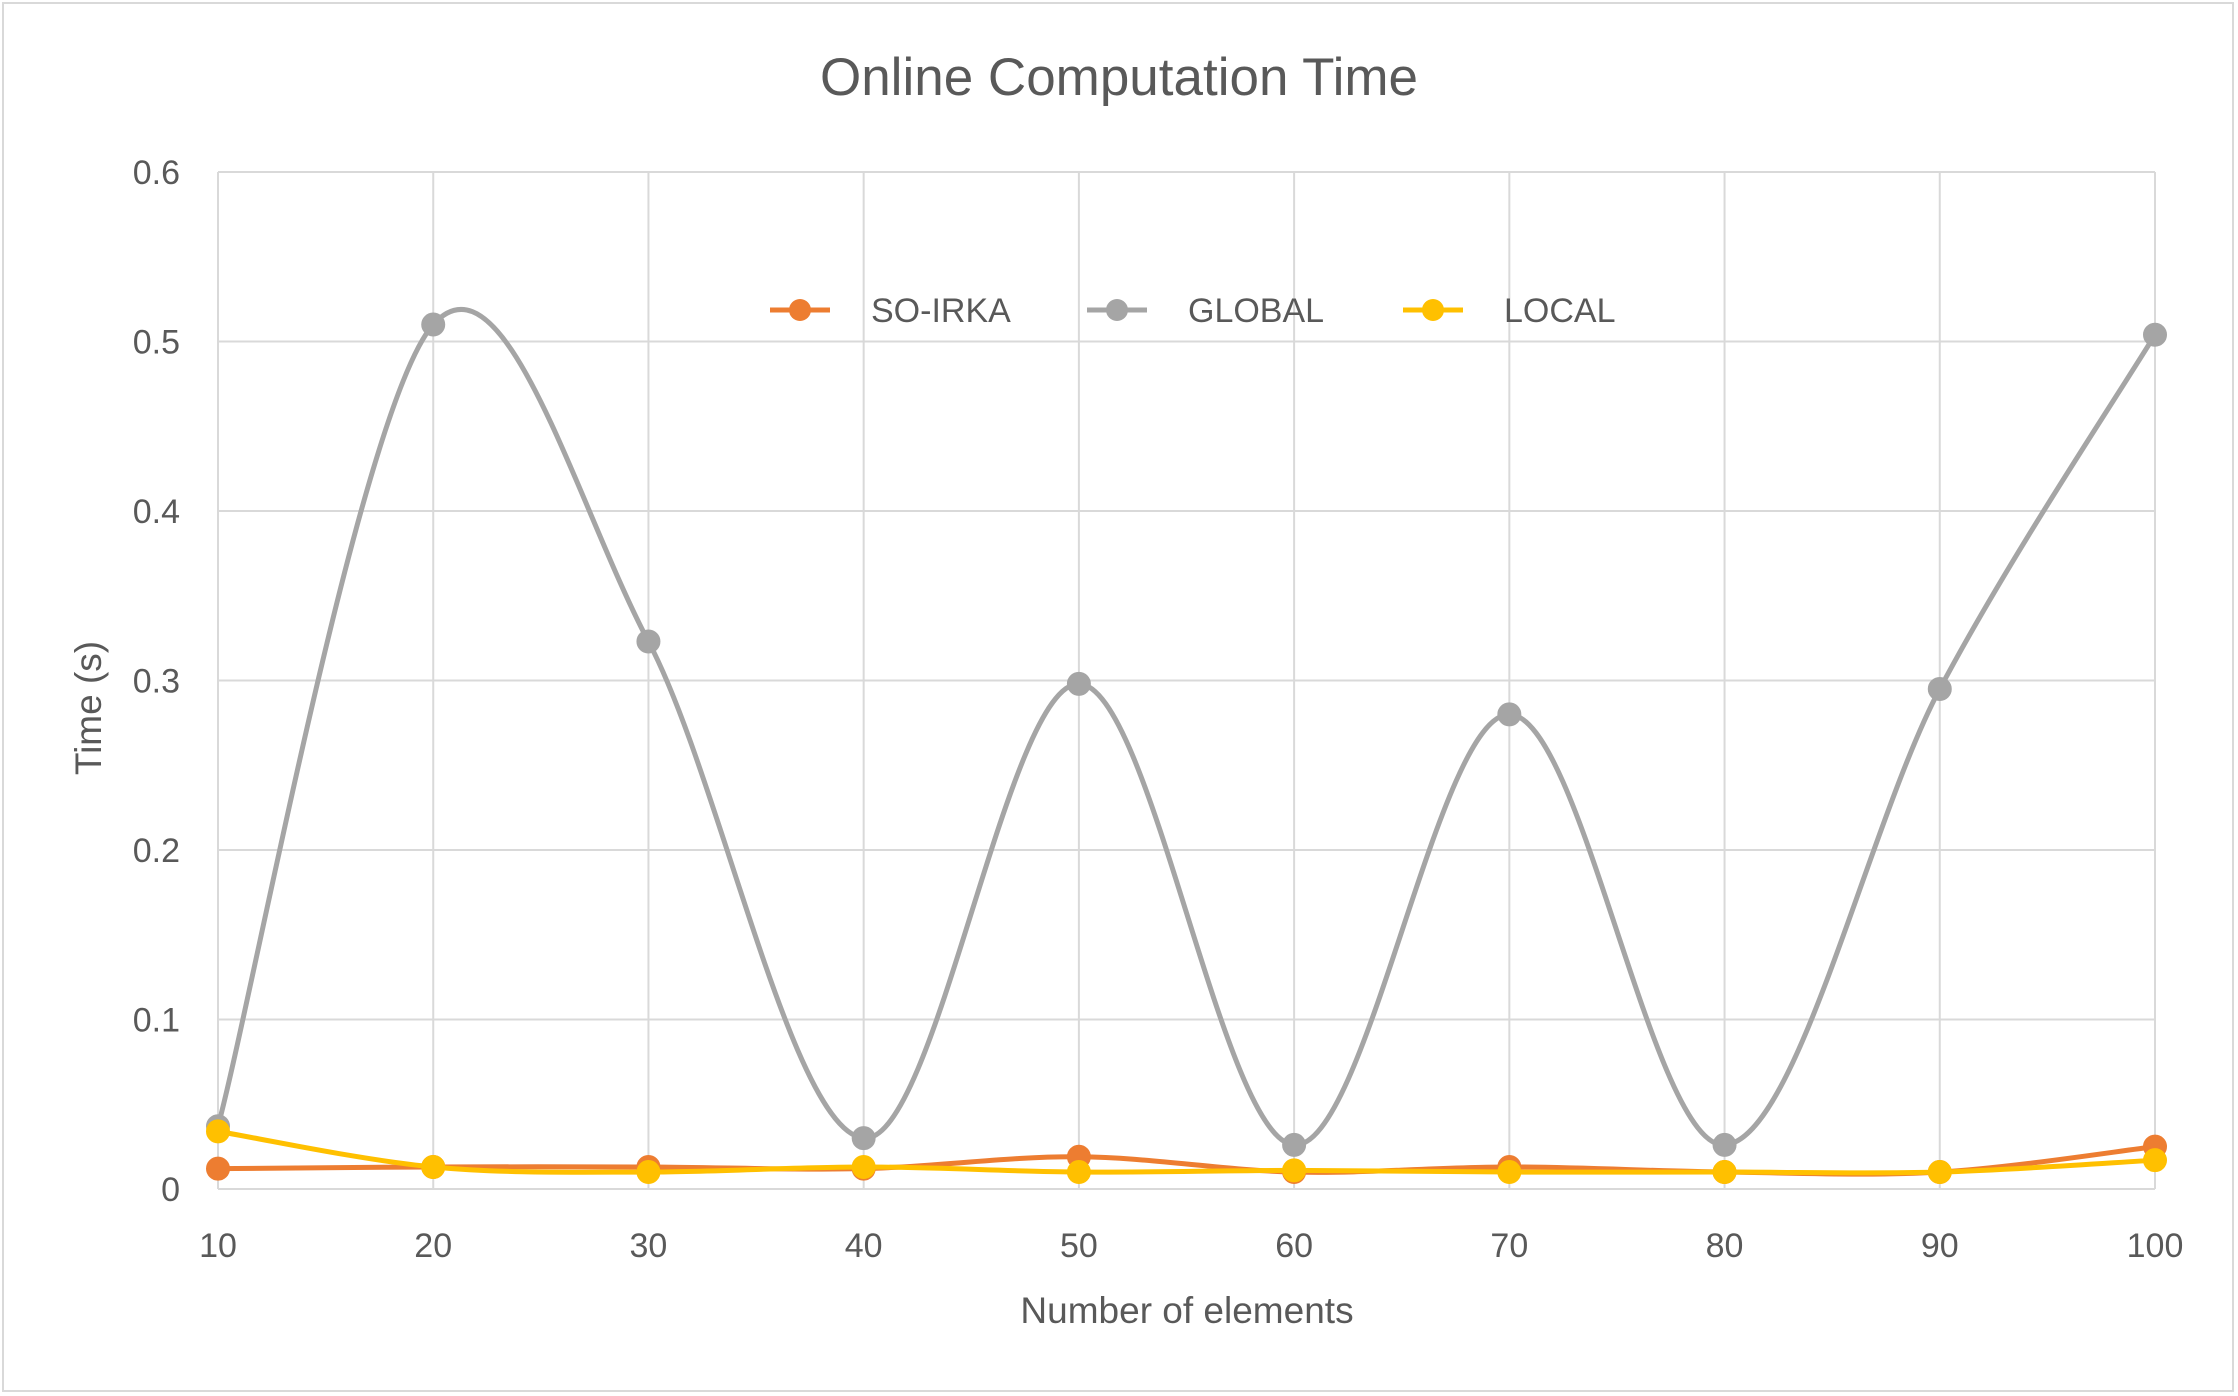 This screenshot has width=2238, height=1396. Describe the element at coordinates (1119, 77) in the screenshot. I see `chart-title: Online Computation Time` at that location.